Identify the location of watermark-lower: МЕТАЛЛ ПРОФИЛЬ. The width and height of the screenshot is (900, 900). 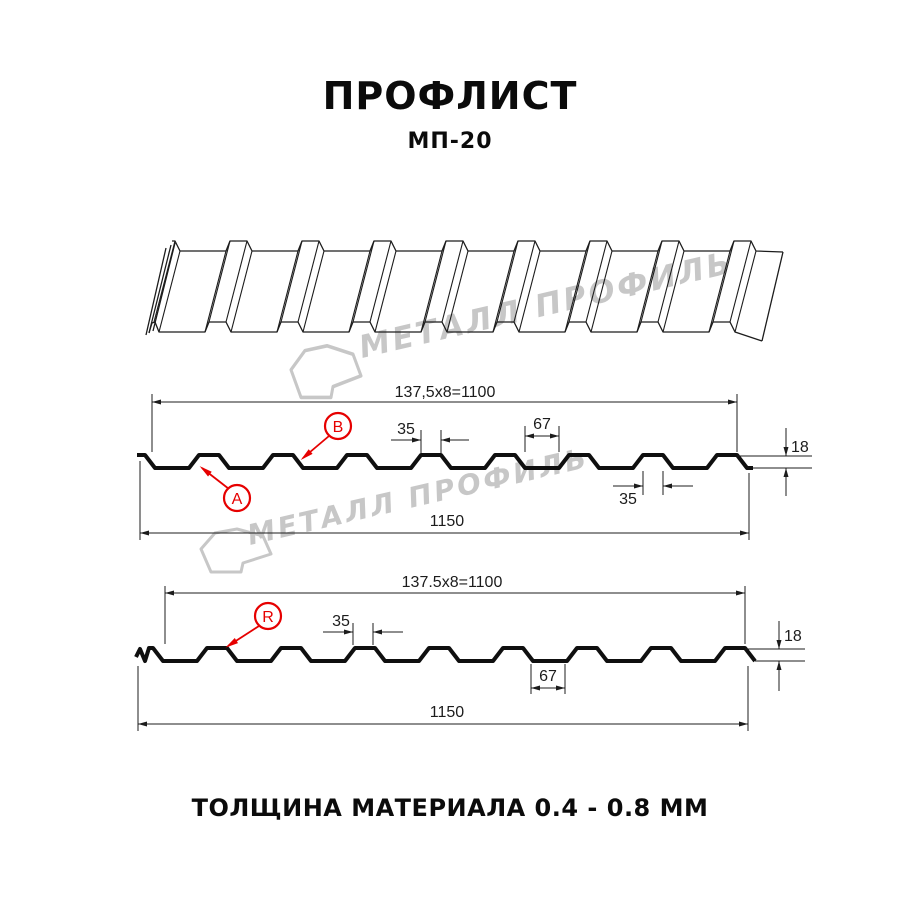
(395, 507).